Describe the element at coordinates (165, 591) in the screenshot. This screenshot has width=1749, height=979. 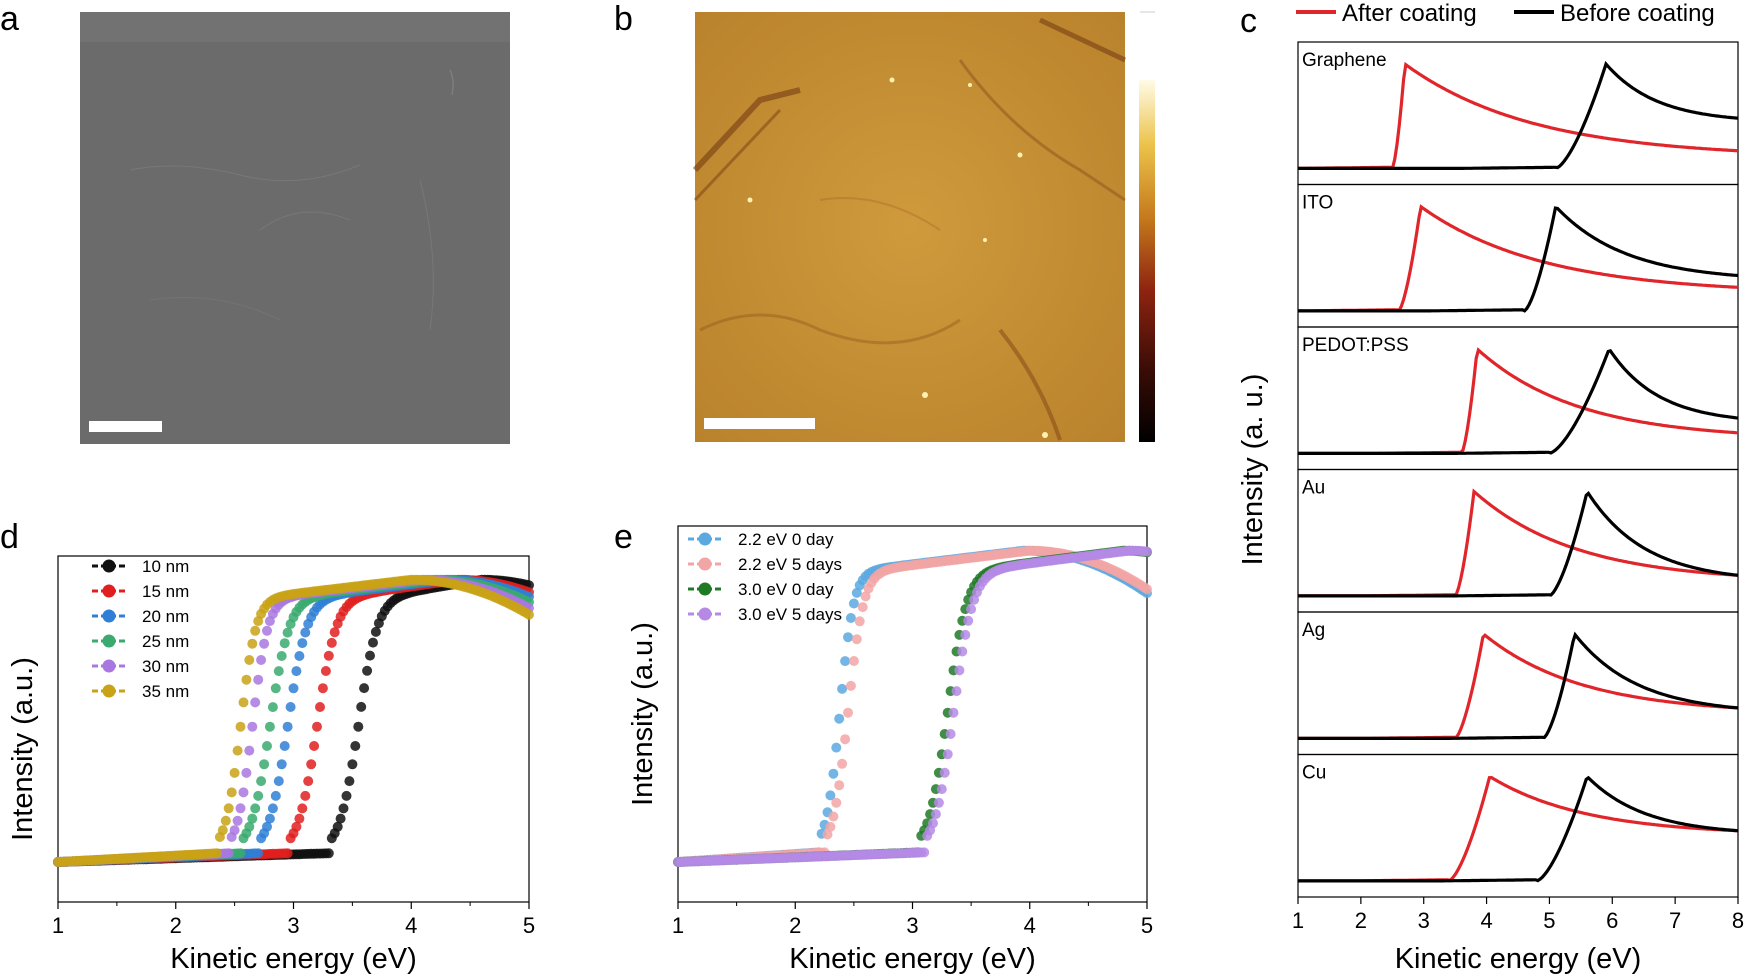
I see `legend-label: 15 nm` at that location.